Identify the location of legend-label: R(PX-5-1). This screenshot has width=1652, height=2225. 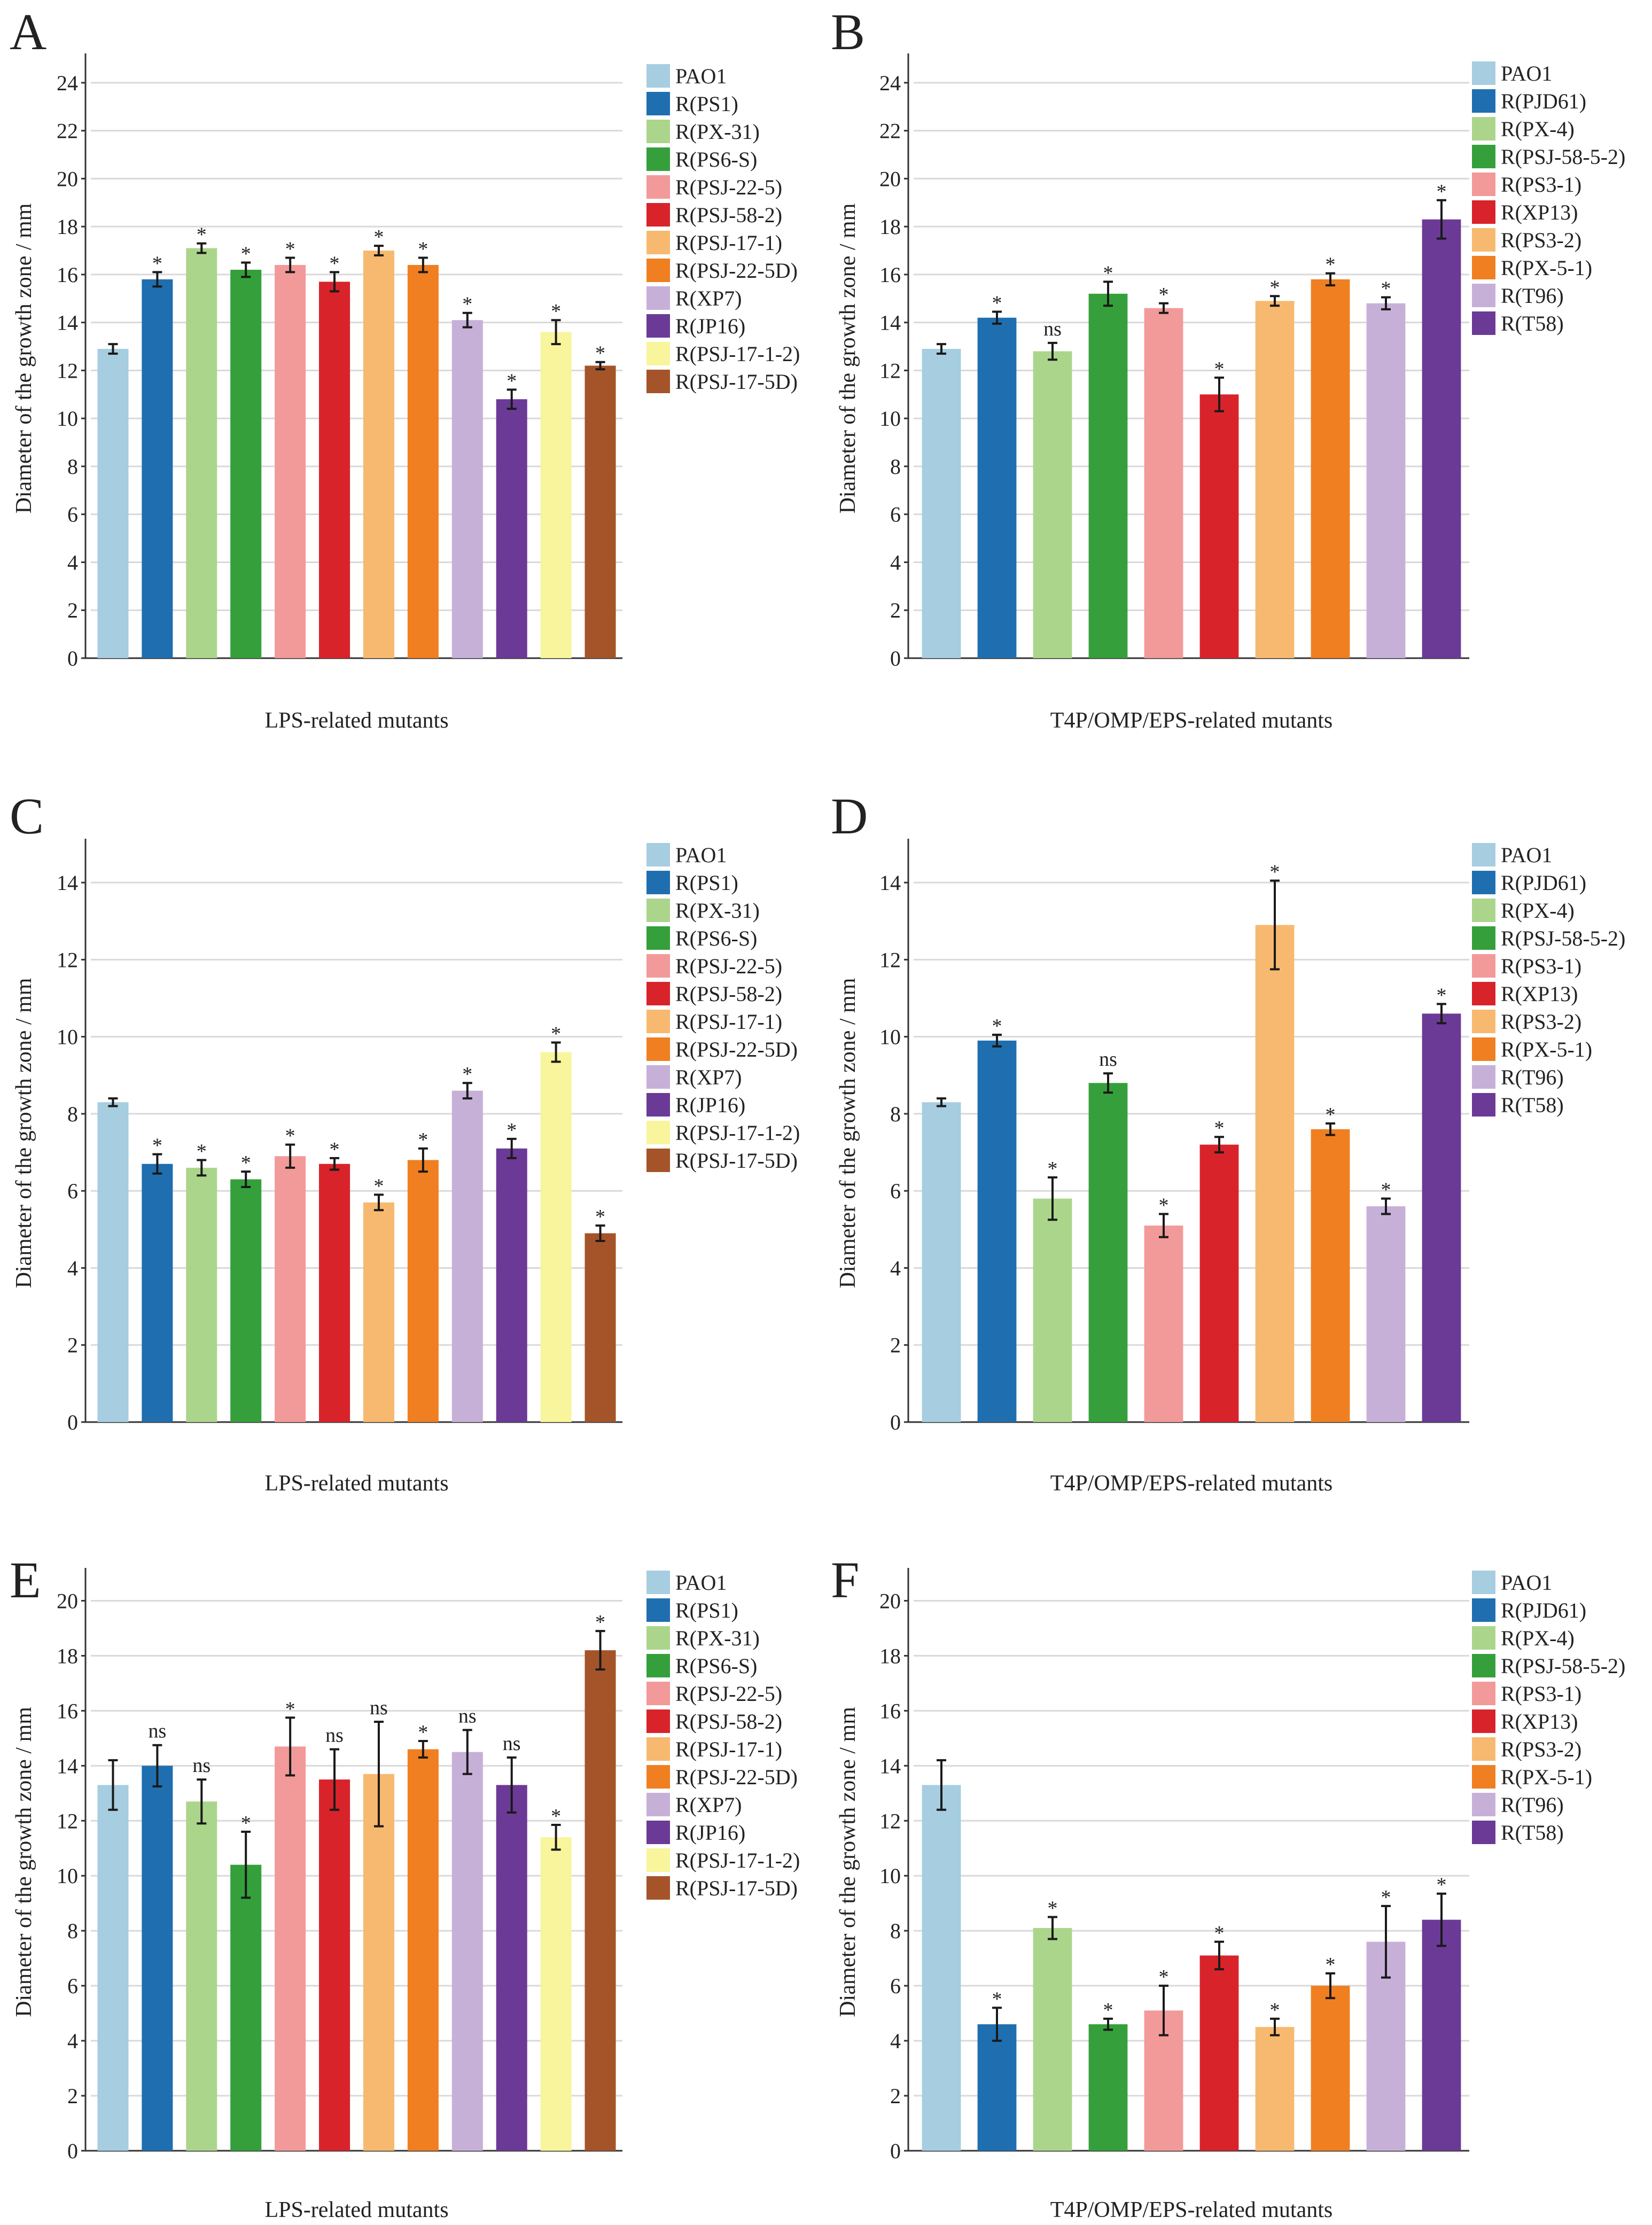
(1546, 1777).